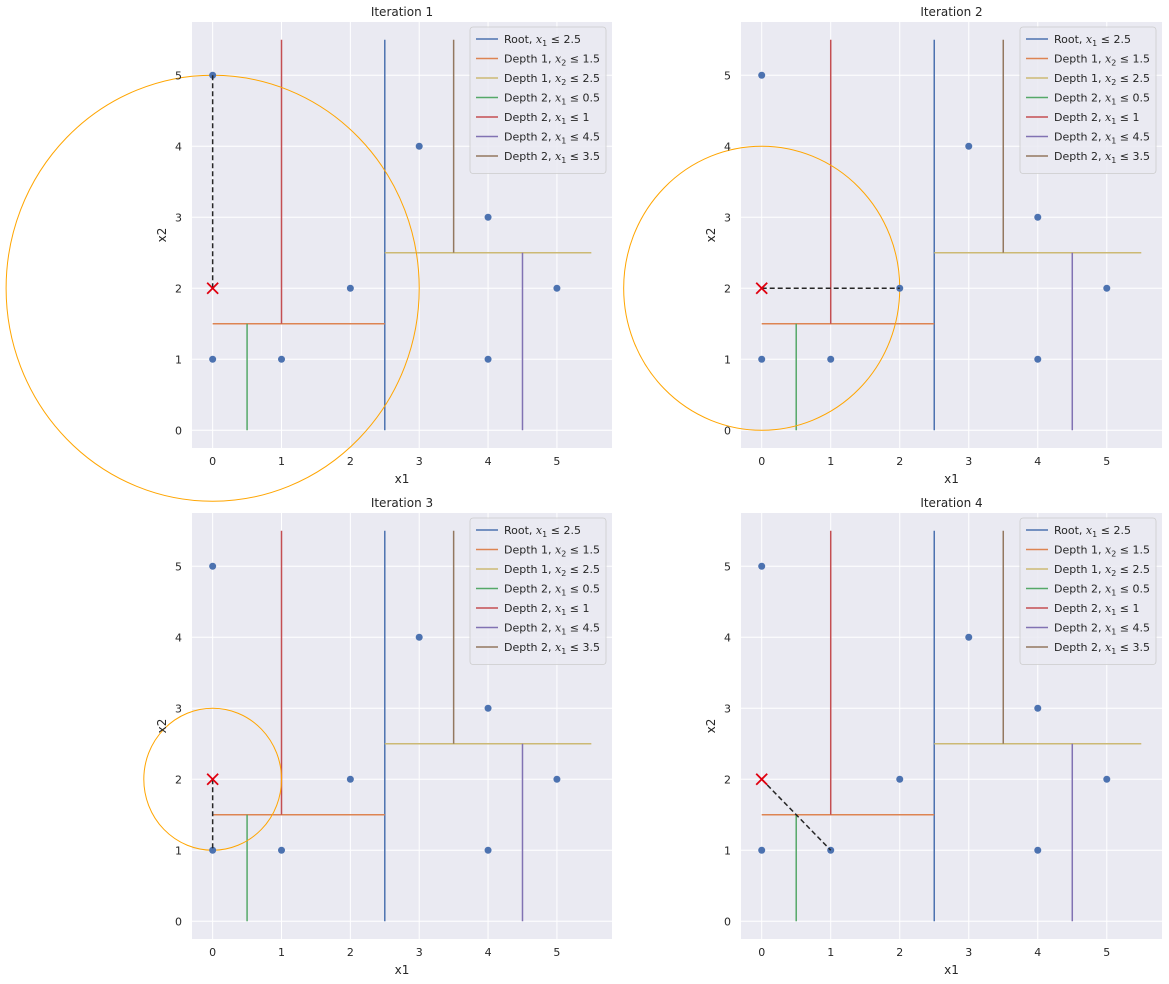  I want to click on subplot-title: Iteration 3, so click(402, 503).